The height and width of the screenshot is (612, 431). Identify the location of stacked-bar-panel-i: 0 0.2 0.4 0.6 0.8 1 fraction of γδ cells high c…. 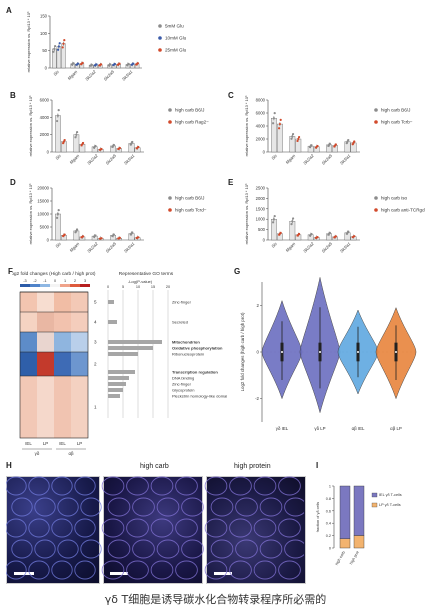
(359, 526).